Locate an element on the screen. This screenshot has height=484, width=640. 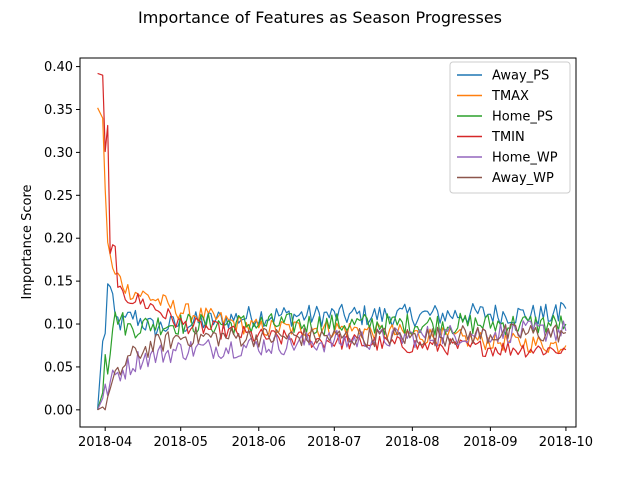
legend-label: TMIN is located at coordinates (508, 137).